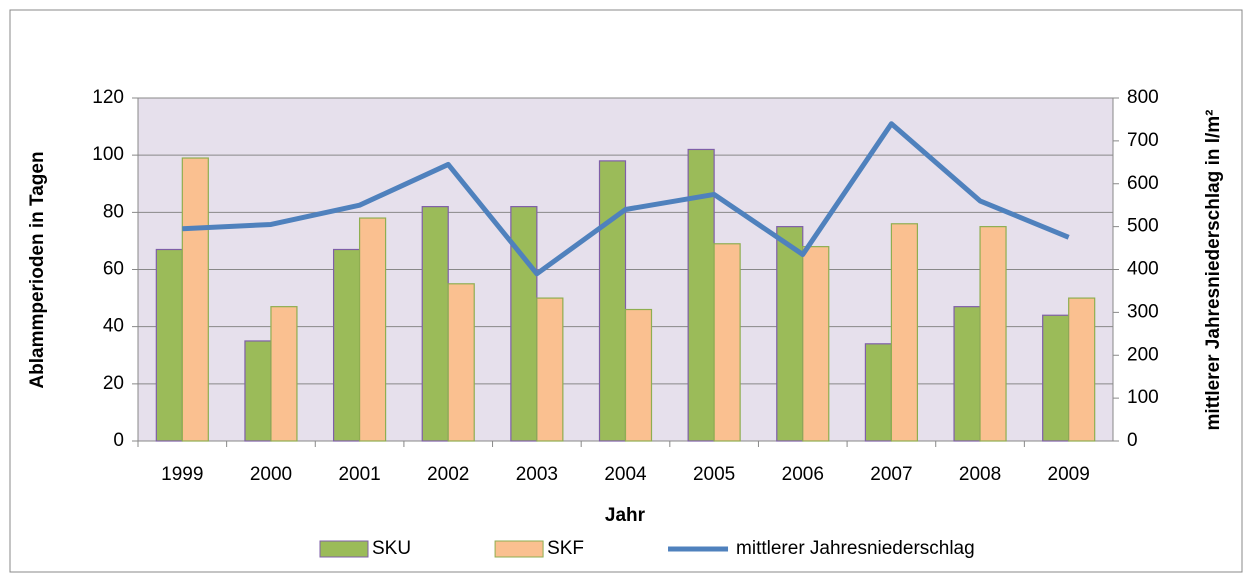 Image resolution: width=1253 pixels, height=588 pixels. What do you see at coordinates (1143, 269) in the screenshot?
I see `y2-tick-label: 400` at bounding box center [1143, 269].